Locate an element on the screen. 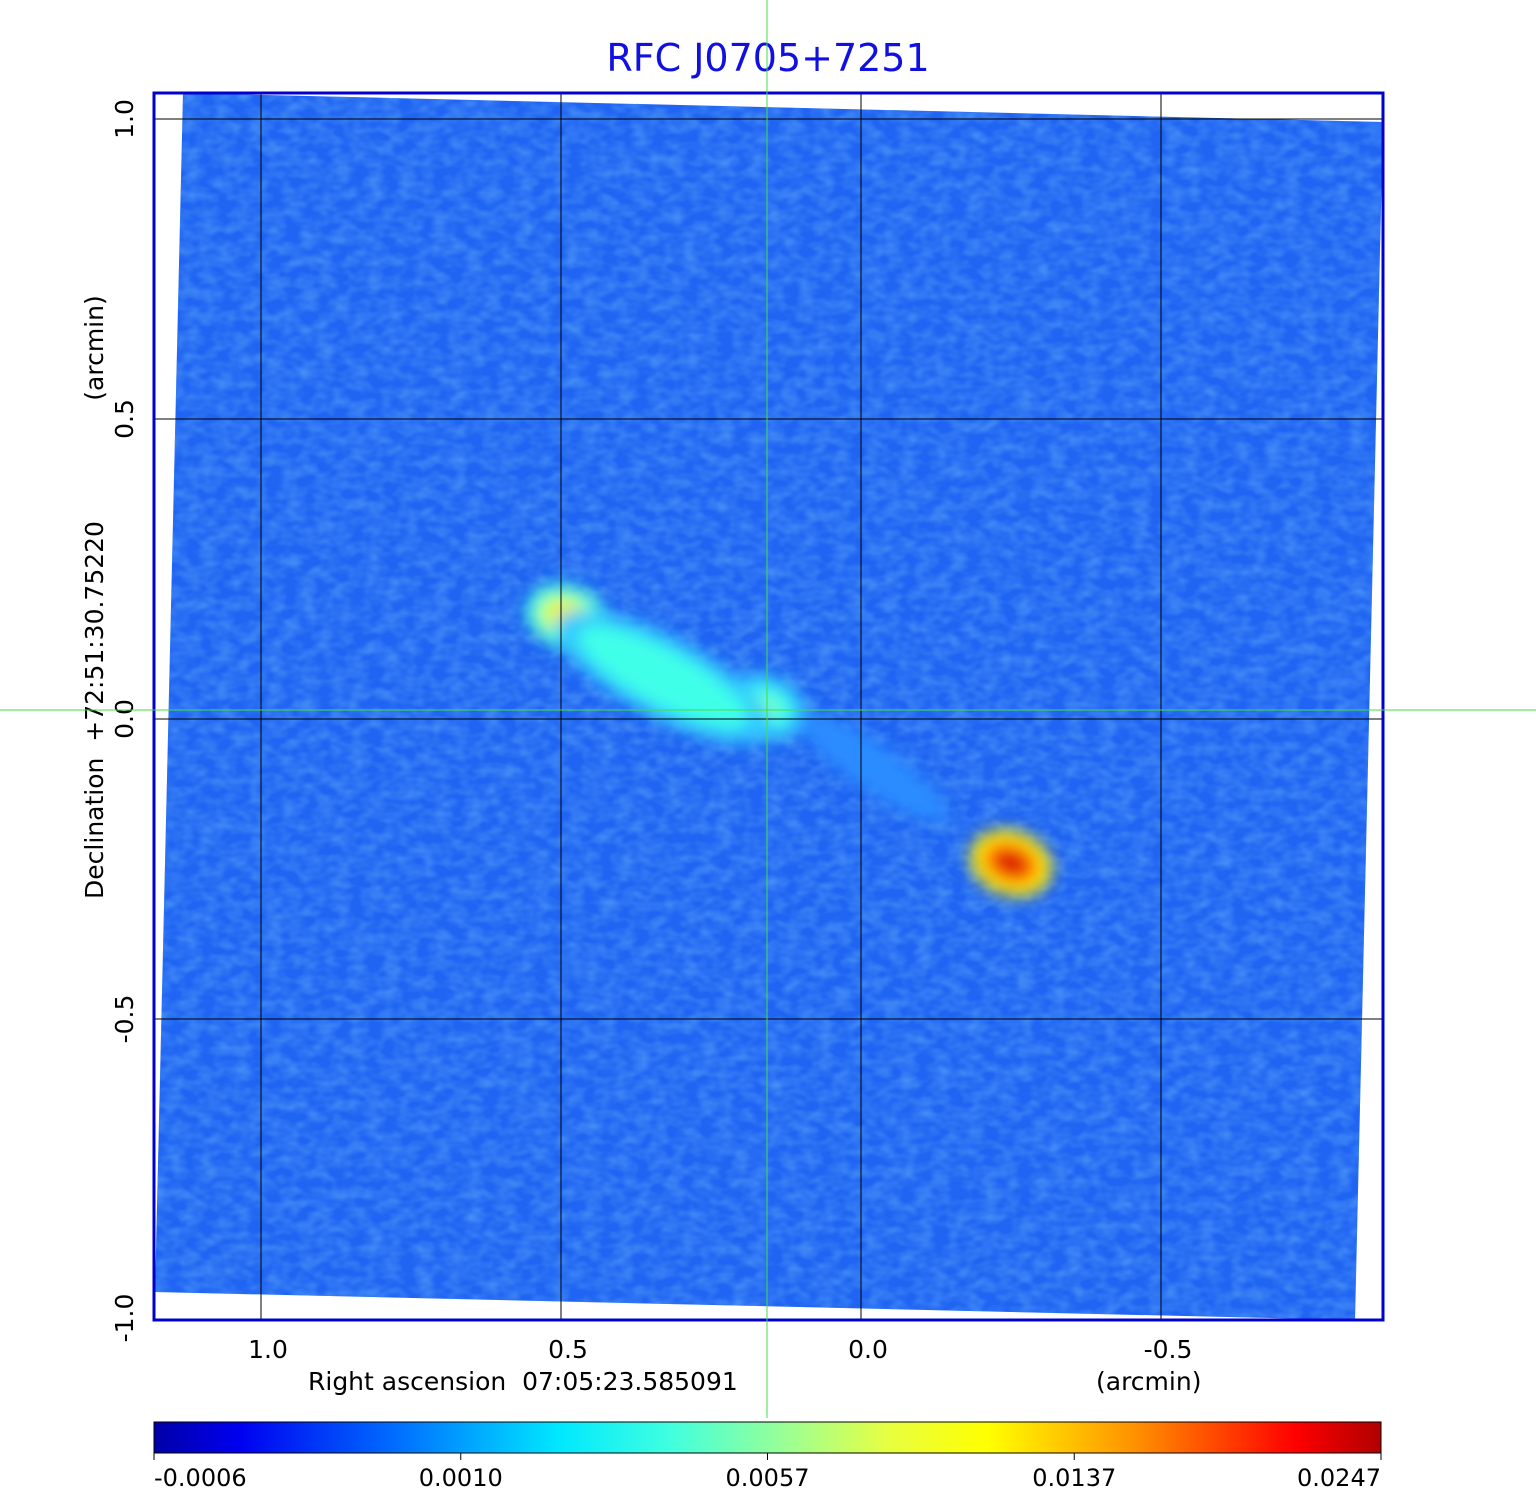 The width and height of the screenshot is (1536, 1511). y-tick-label: -0.5 is located at coordinates (124, 1019).